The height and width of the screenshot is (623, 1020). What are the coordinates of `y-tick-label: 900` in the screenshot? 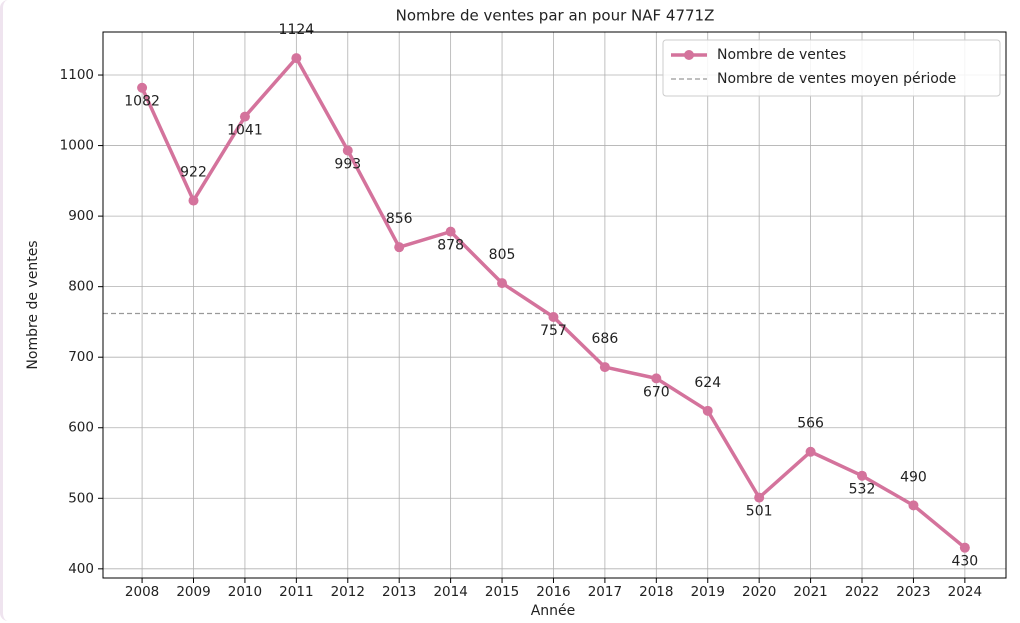 It's located at (81, 216).